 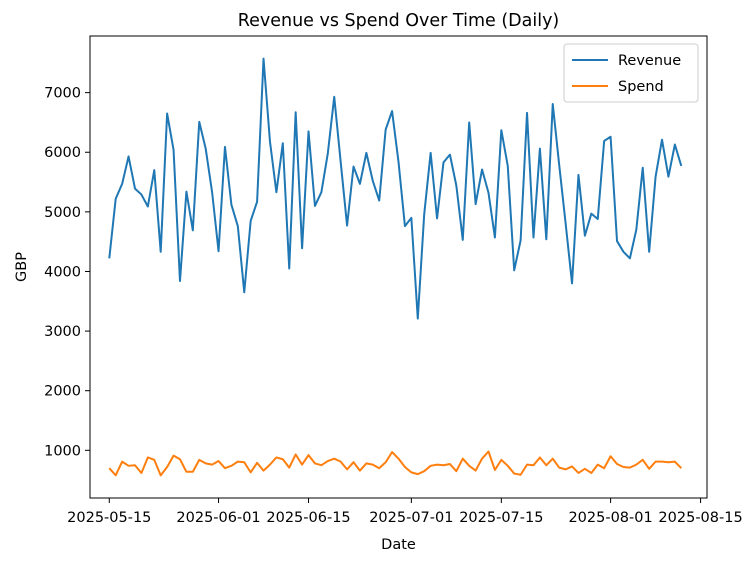 What do you see at coordinates (501, 518) in the screenshot?
I see `x-tick-label: 2025-07-15` at bounding box center [501, 518].